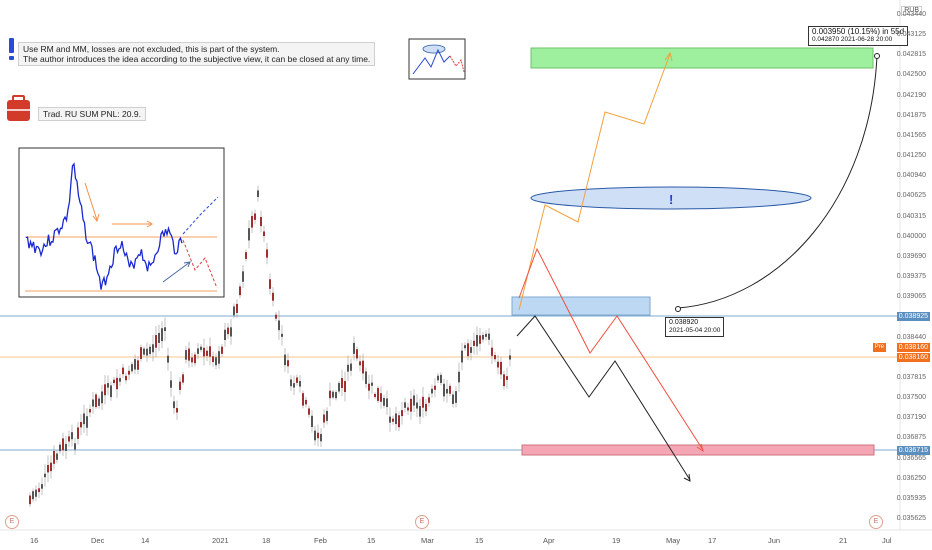 The image size is (932, 550). I want to click on inset-chart-frame, so click(121, 222).